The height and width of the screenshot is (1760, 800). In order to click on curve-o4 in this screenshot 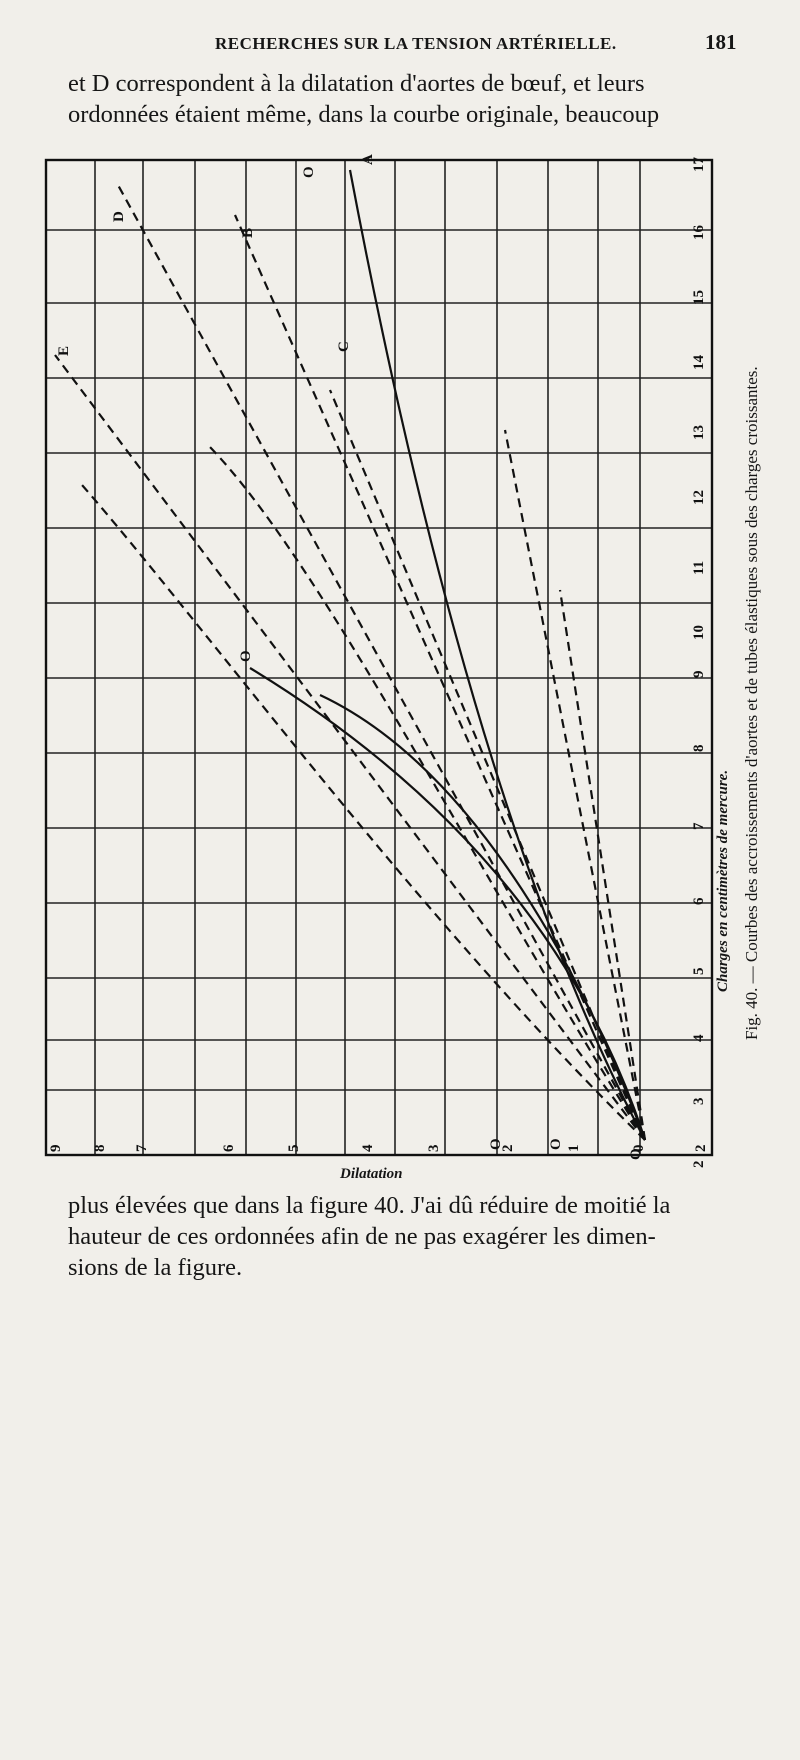, I will do `click(483, 917)`.